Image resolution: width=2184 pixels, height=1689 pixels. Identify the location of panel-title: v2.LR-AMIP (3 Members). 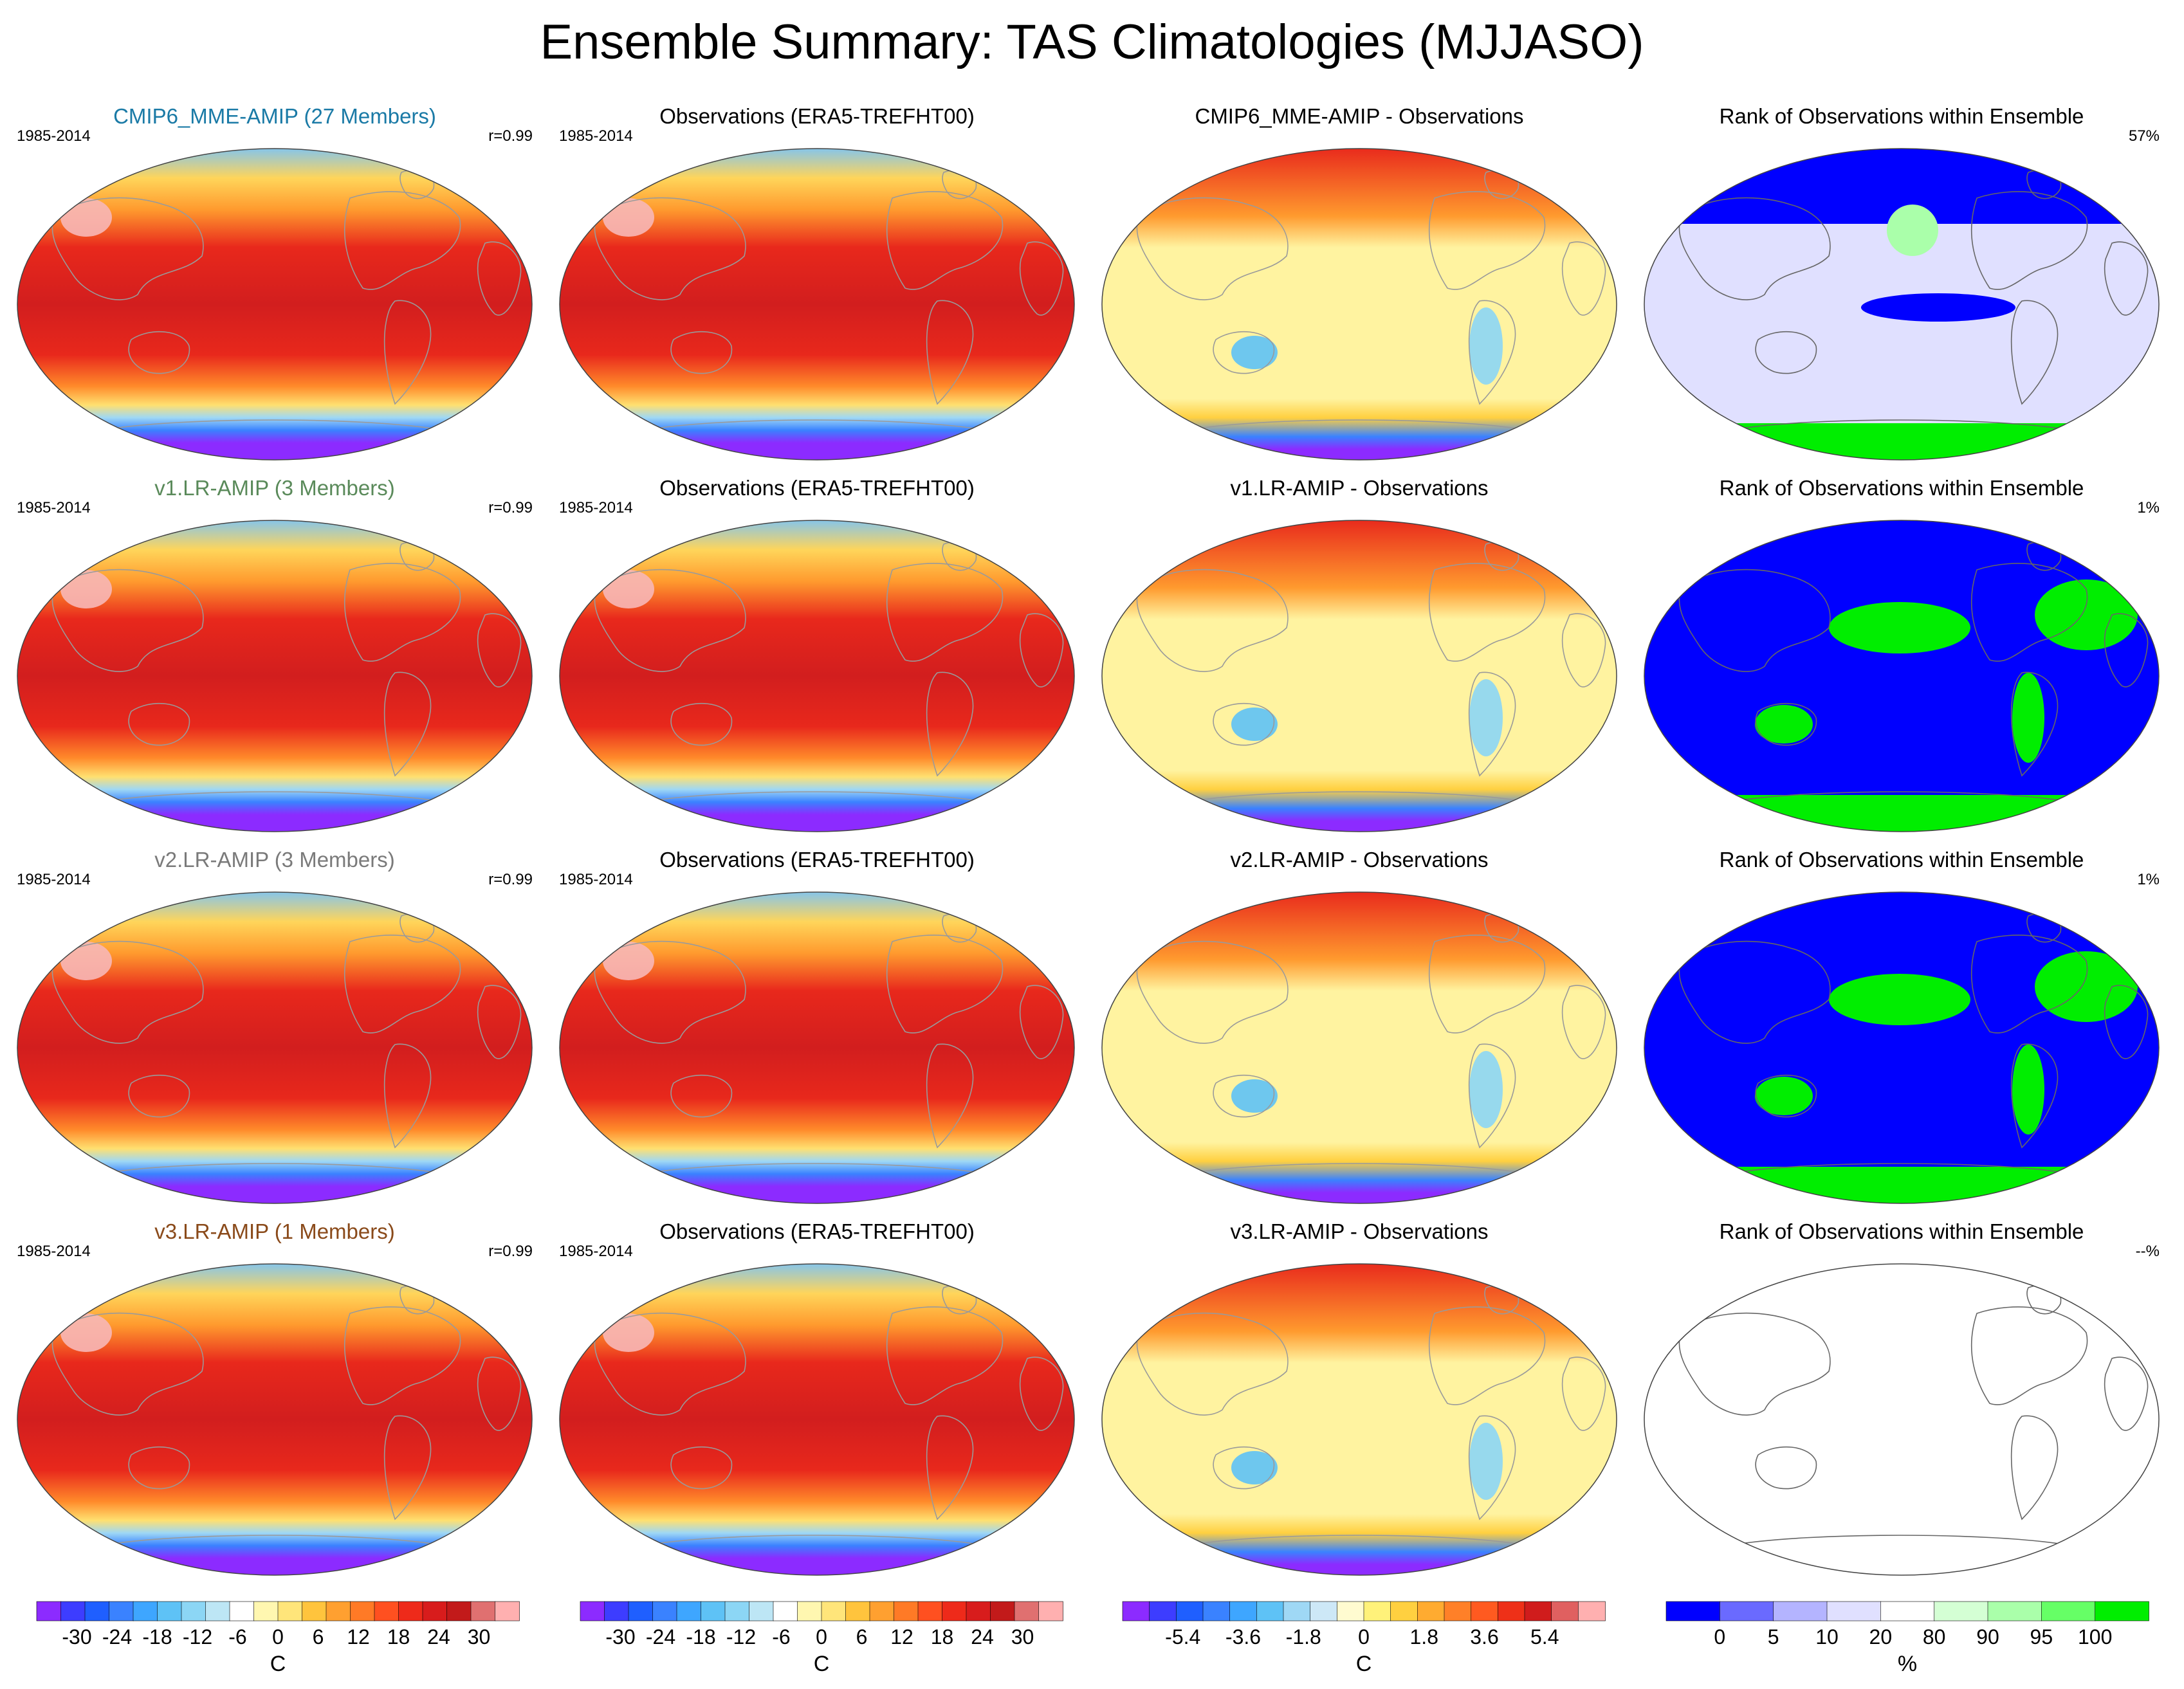
(274, 860).